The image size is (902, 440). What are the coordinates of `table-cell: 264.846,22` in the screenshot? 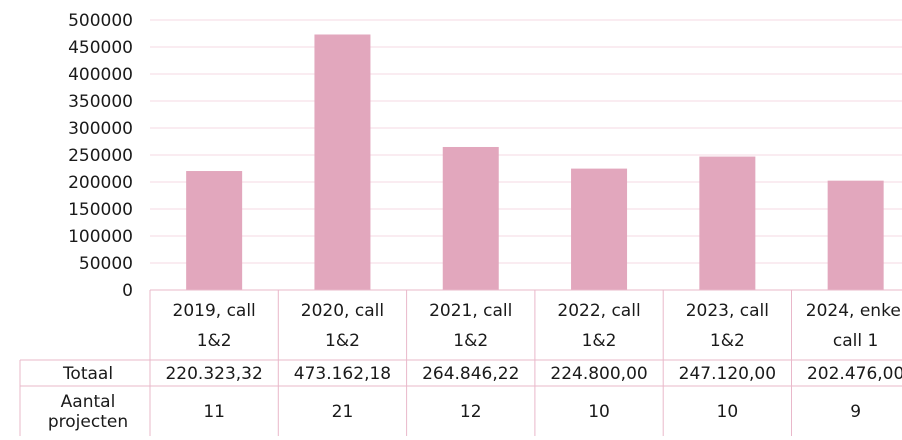 It's located at (470, 374).